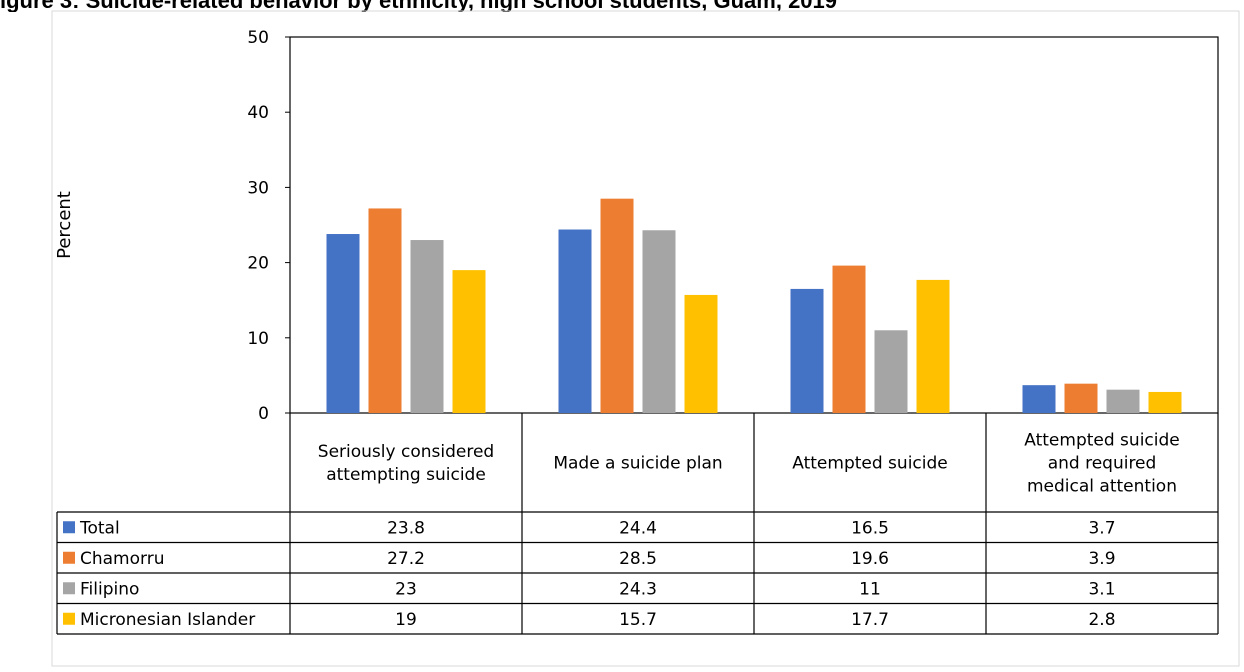 Image resolution: width=1244 pixels, height=672 pixels. What do you see at coordinates (1102, 464) in the screenshot?
I see `category-label: and required` at bounding box center [1102, 464].